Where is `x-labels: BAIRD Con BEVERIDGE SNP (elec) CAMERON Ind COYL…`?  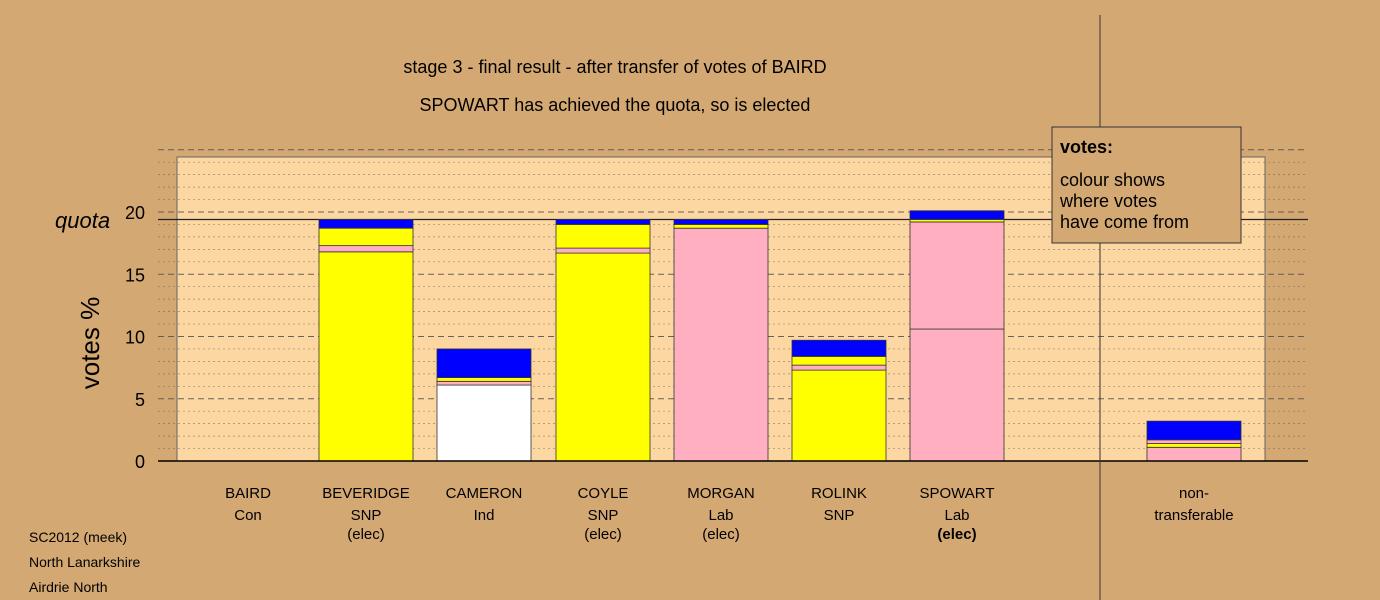
x-labels: BAIRD Con BEVERIDGE SNP (elec) CAMERON Ind COYL… is located at coordinates (729, 514).